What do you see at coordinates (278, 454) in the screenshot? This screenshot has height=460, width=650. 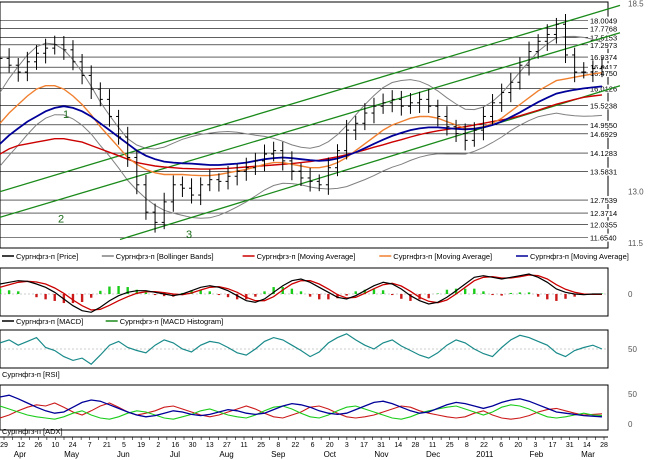 I see `x-month-label: Sep` at bounding box center [278, 454].